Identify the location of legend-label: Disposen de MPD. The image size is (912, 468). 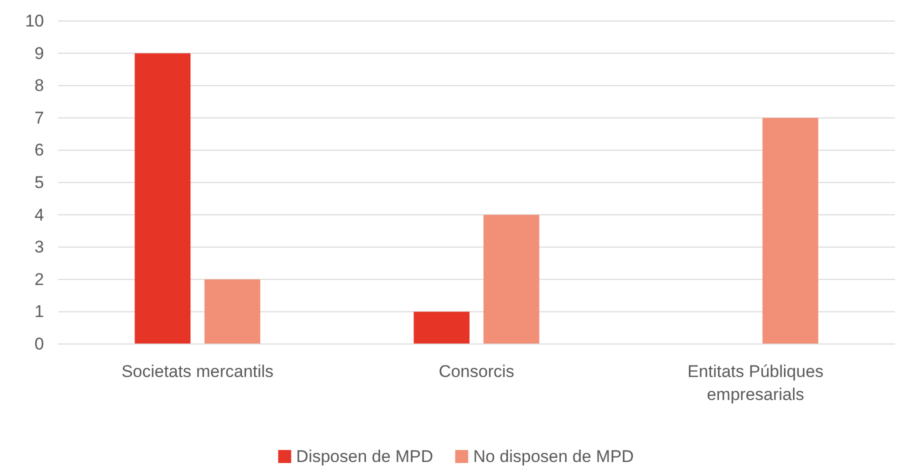
(365, 456).